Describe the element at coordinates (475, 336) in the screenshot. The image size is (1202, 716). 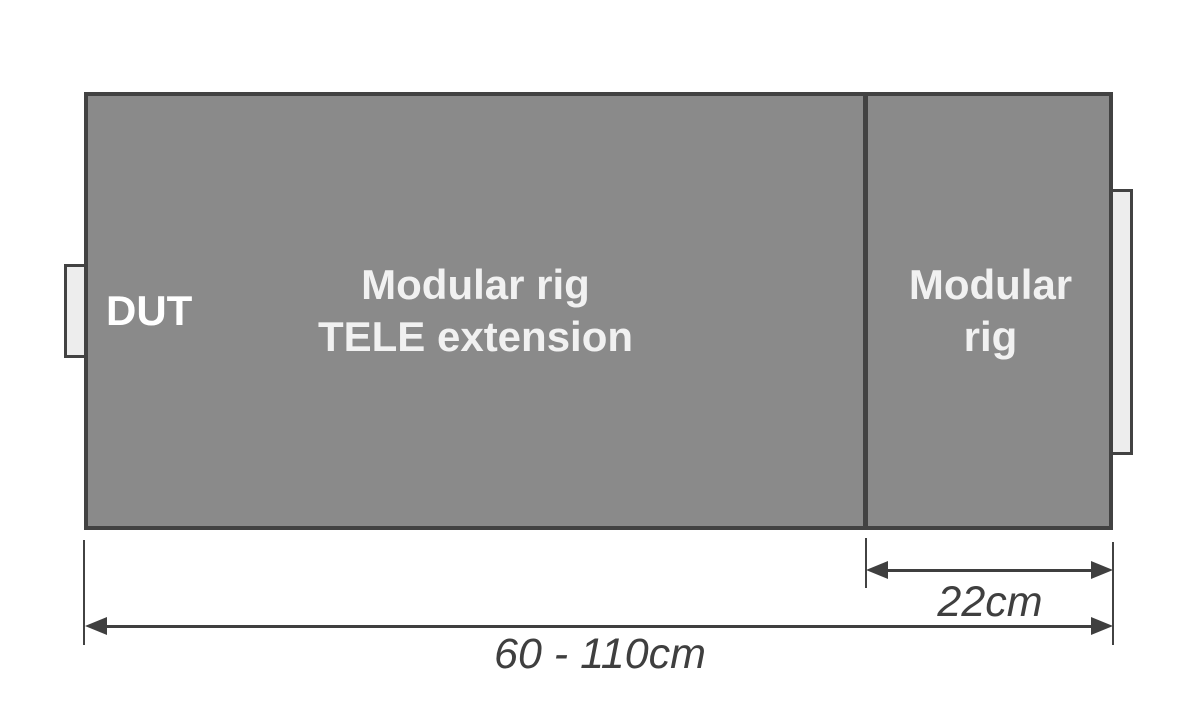
I see `tele-extension-label-line2: TELE extension` at that location.